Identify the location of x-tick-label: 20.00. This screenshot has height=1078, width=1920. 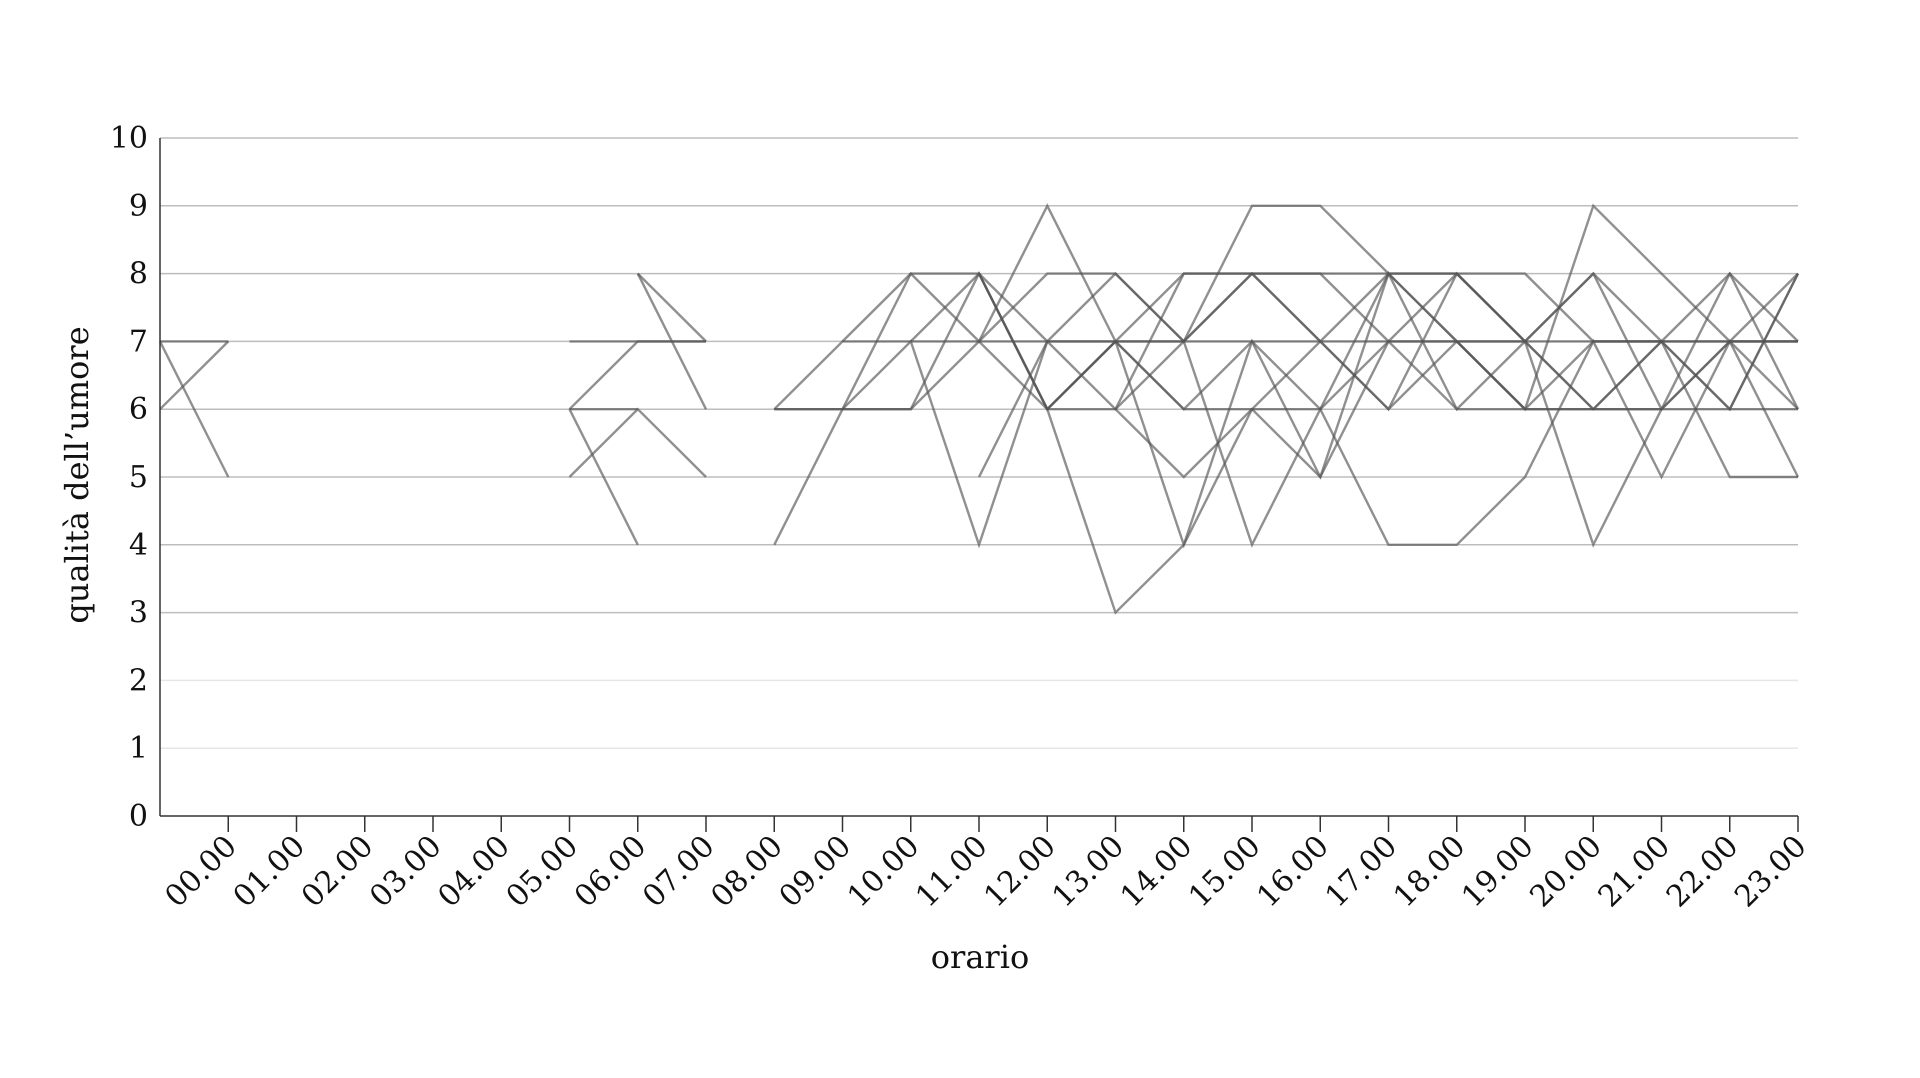
(1565, 871).